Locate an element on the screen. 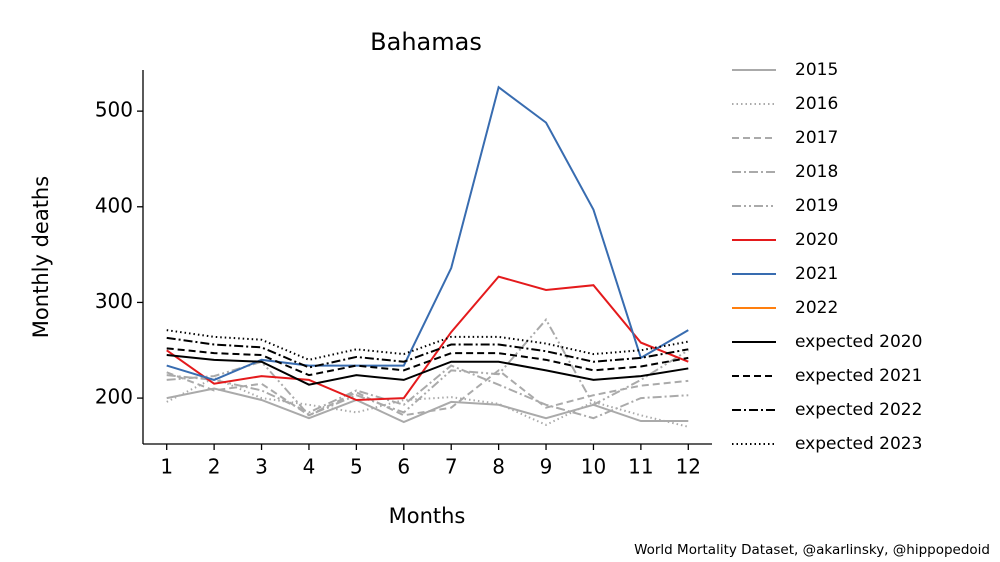 This screenshot has height=562, width=1000. x-tick-label: 12 is located at coordinates (688, 467).